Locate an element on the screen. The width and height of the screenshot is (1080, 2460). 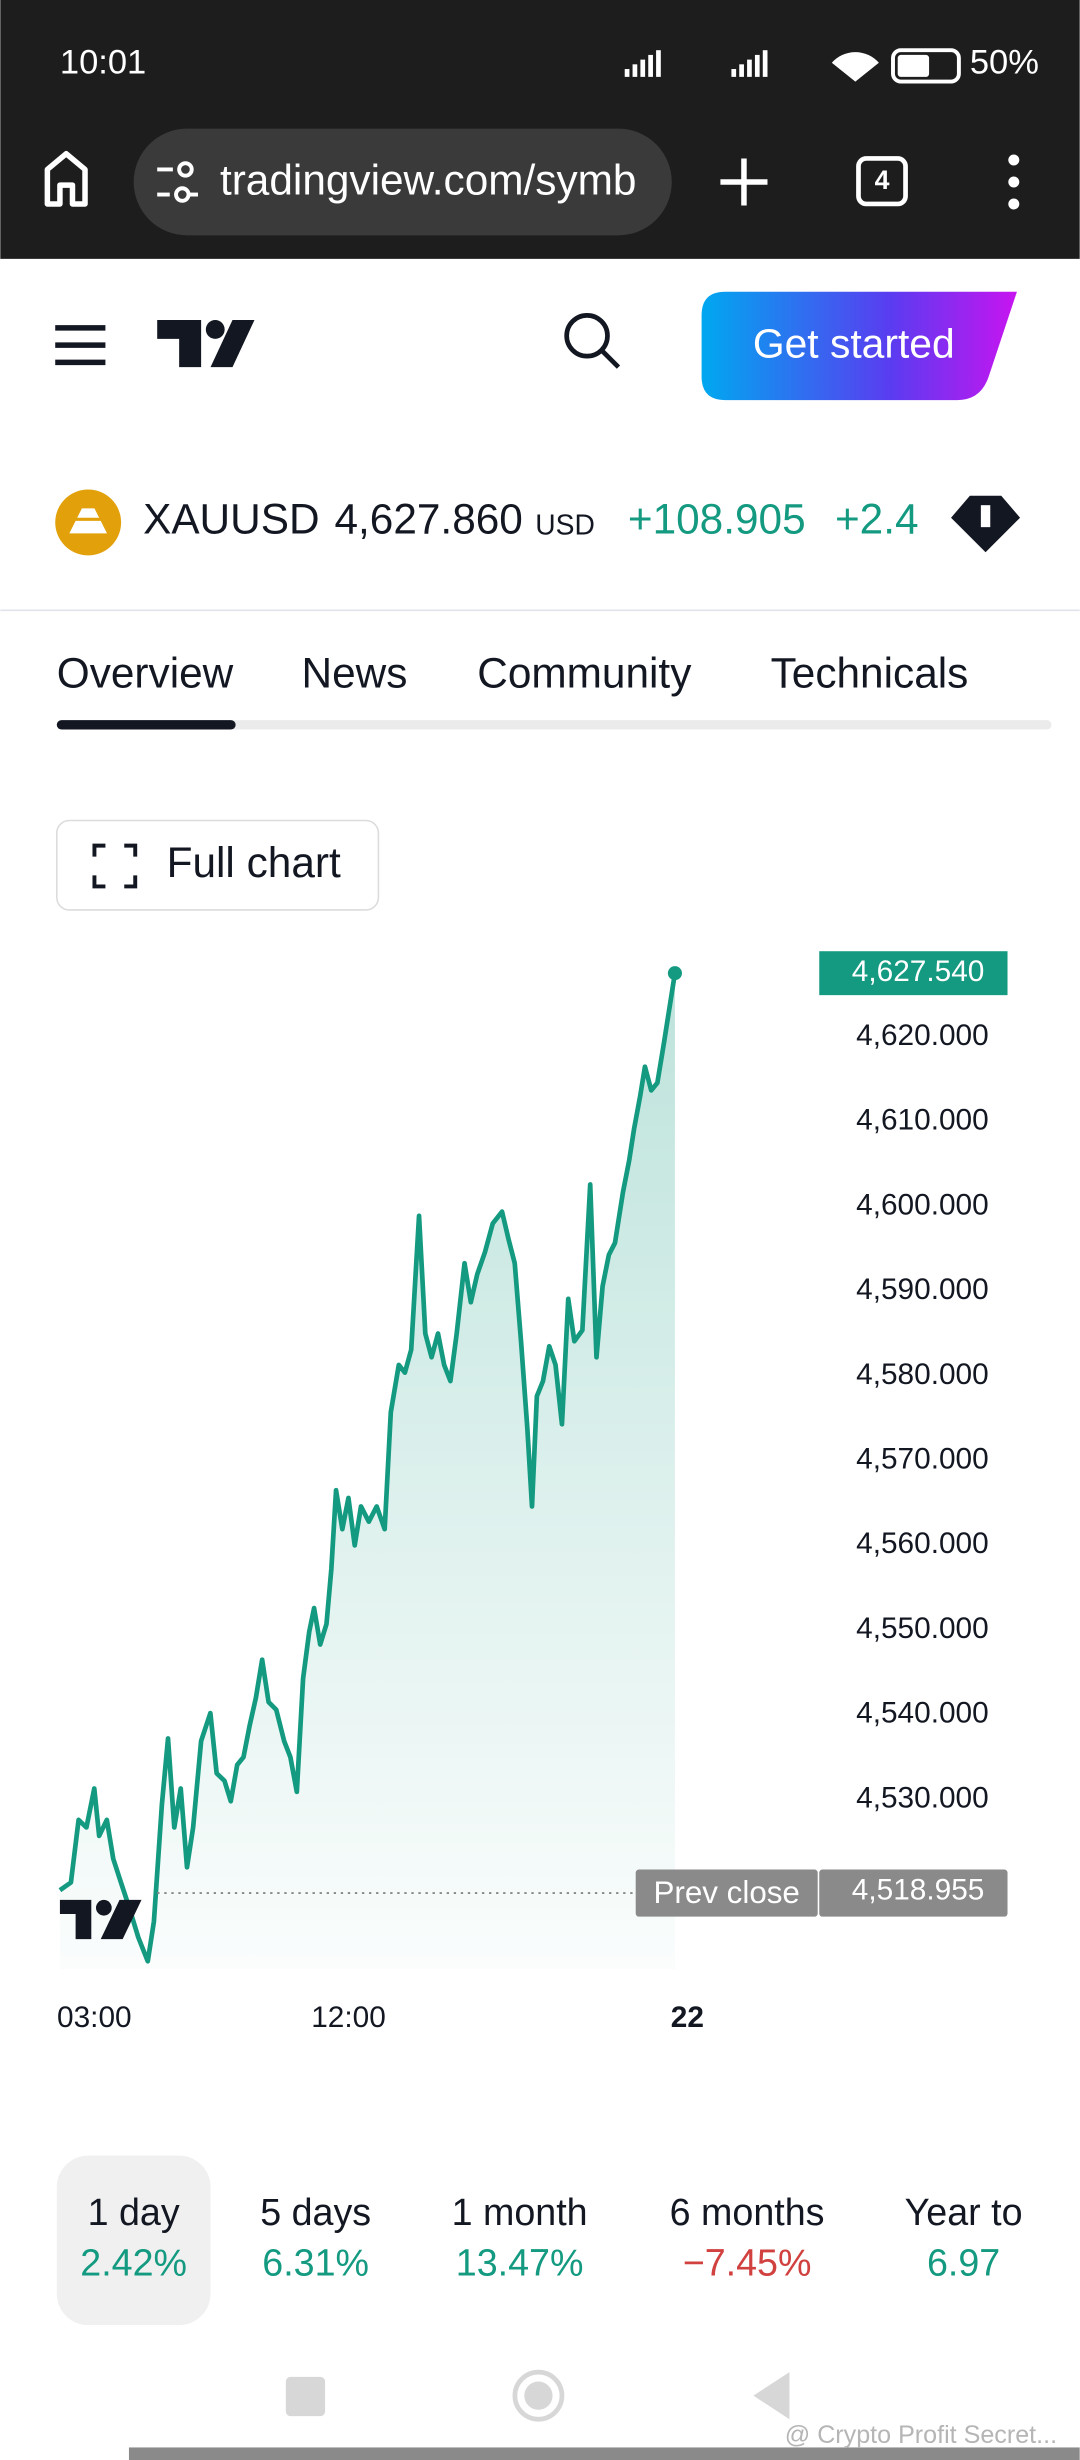
last-price-label: 4,627.540 is located at coordinates (918, 971).